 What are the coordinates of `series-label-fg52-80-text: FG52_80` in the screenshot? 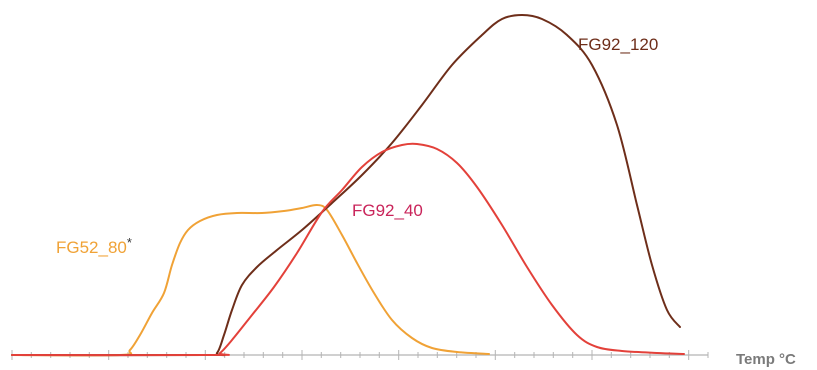 It's located at (91, 247).